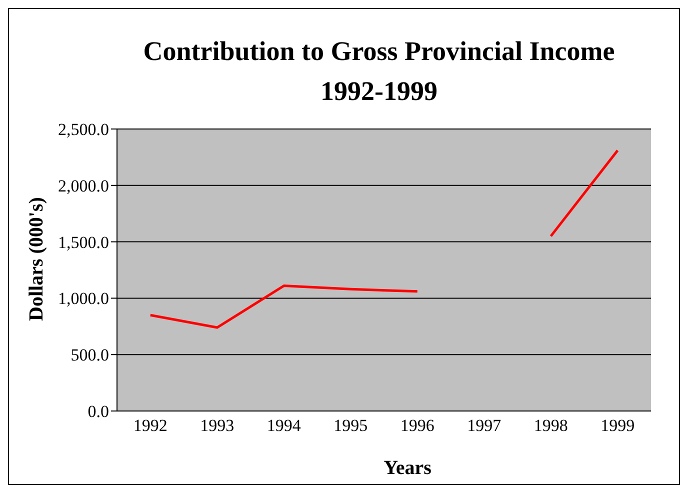 Image resolution: width=687 pixels, height=491 pixels. Describe the element at coordinates (83, 186) in the screenshot. I see `y-tick-label: 2,000.0` at that location.